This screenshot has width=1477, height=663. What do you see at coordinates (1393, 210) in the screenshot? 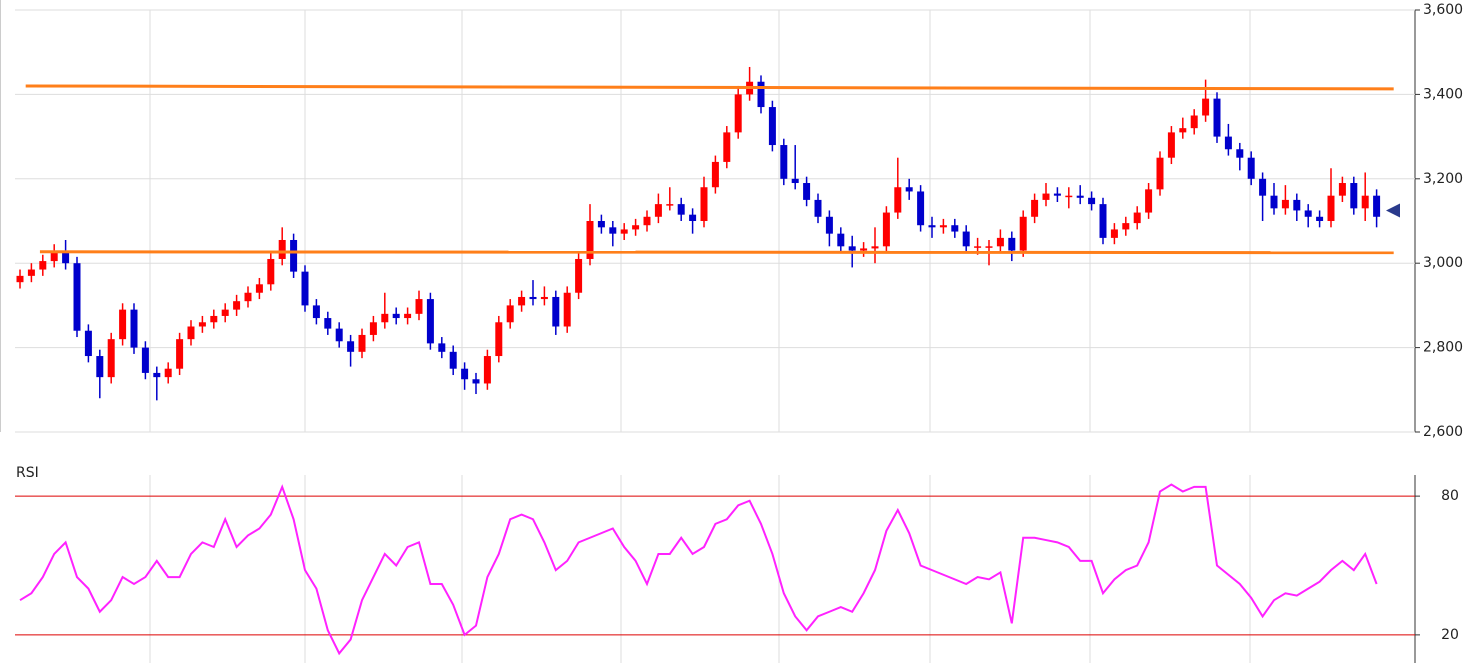
I see `last-price-marker` at bounding box center [1393, 210].